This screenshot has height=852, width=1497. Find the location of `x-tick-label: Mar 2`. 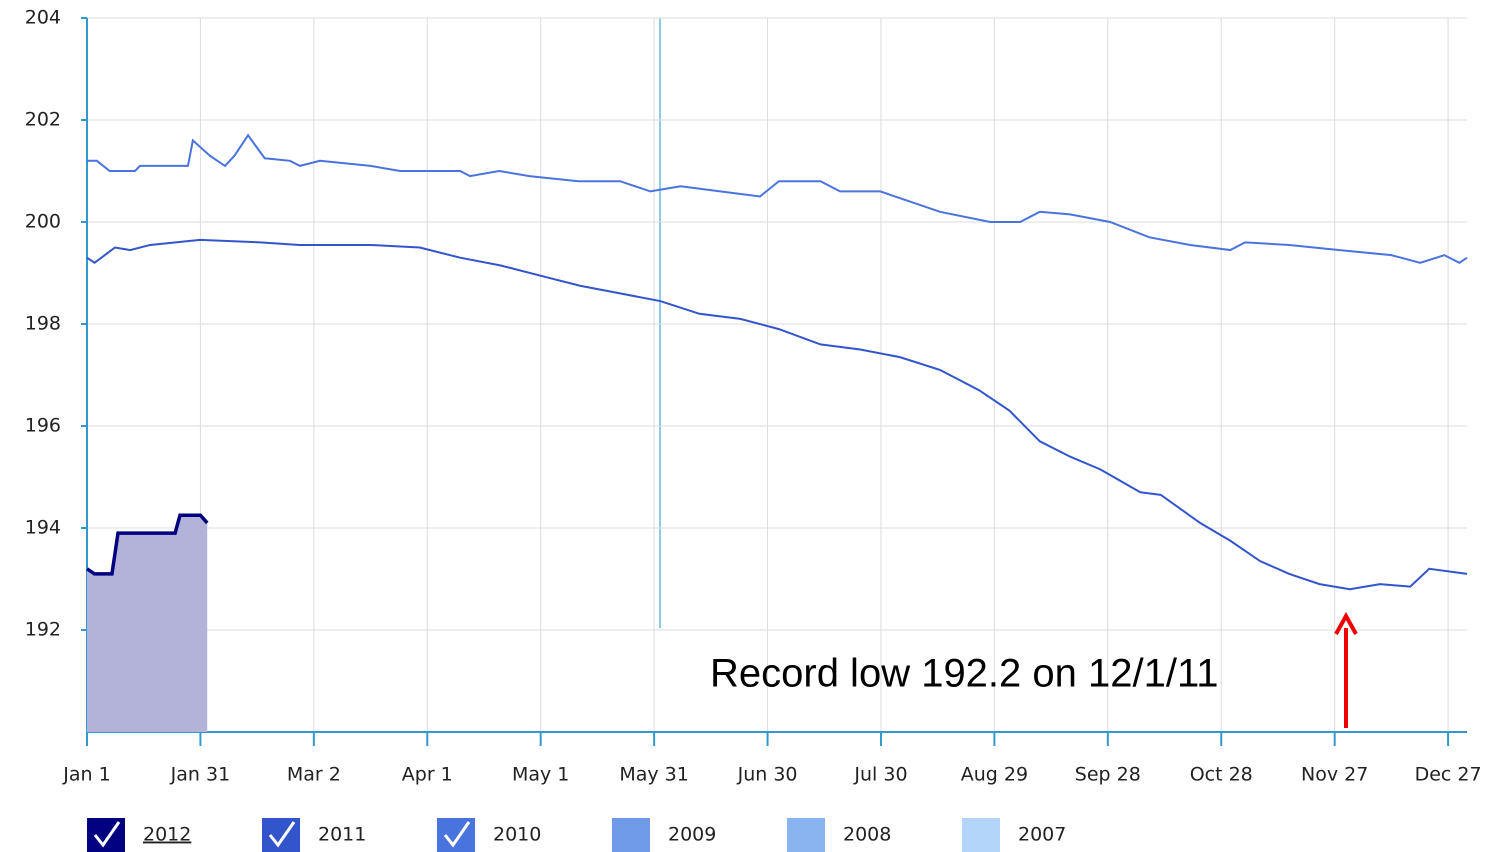

x-tick-label: Mar 2 is located at coordinates (314, 775).